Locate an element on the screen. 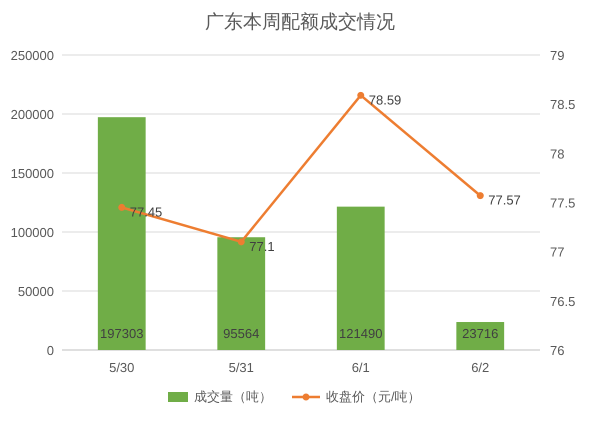 The width and height of the screenshot is (600, 422). y2-tick-label: 77.5 is located at coordinates (563, 203).